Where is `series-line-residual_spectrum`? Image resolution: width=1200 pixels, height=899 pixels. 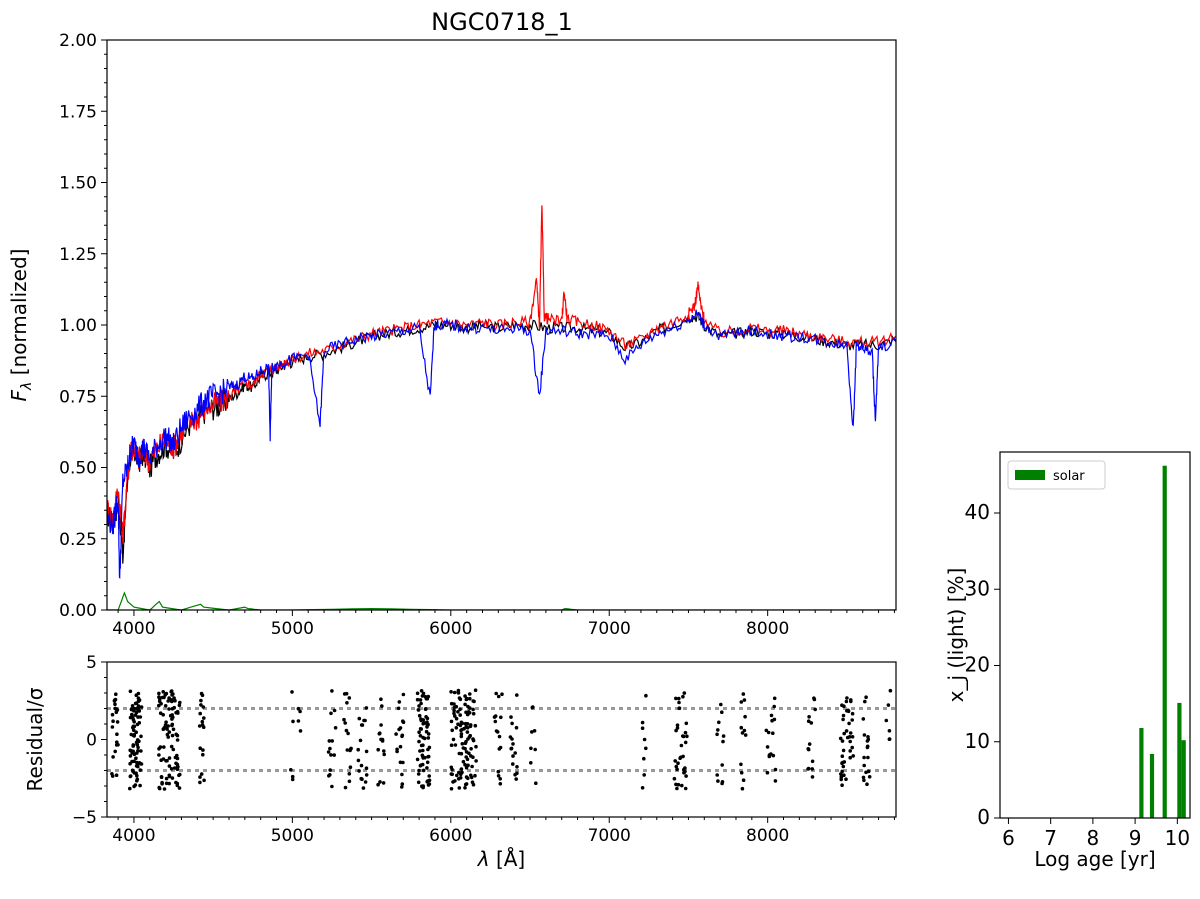 series-line-residual_spectrum is located at coordinates (501, 600).